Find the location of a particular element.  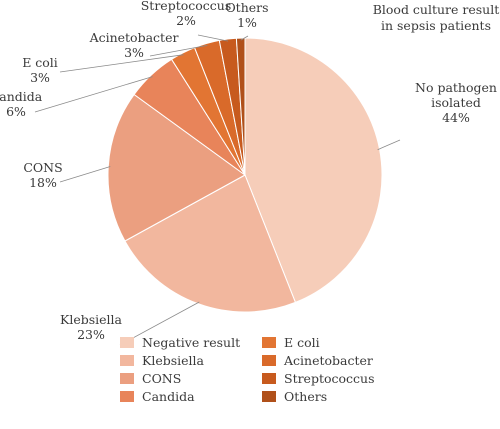

slice-label-no-pathogen: No pathogen isolated 44% is located at coordinates (456, 102).